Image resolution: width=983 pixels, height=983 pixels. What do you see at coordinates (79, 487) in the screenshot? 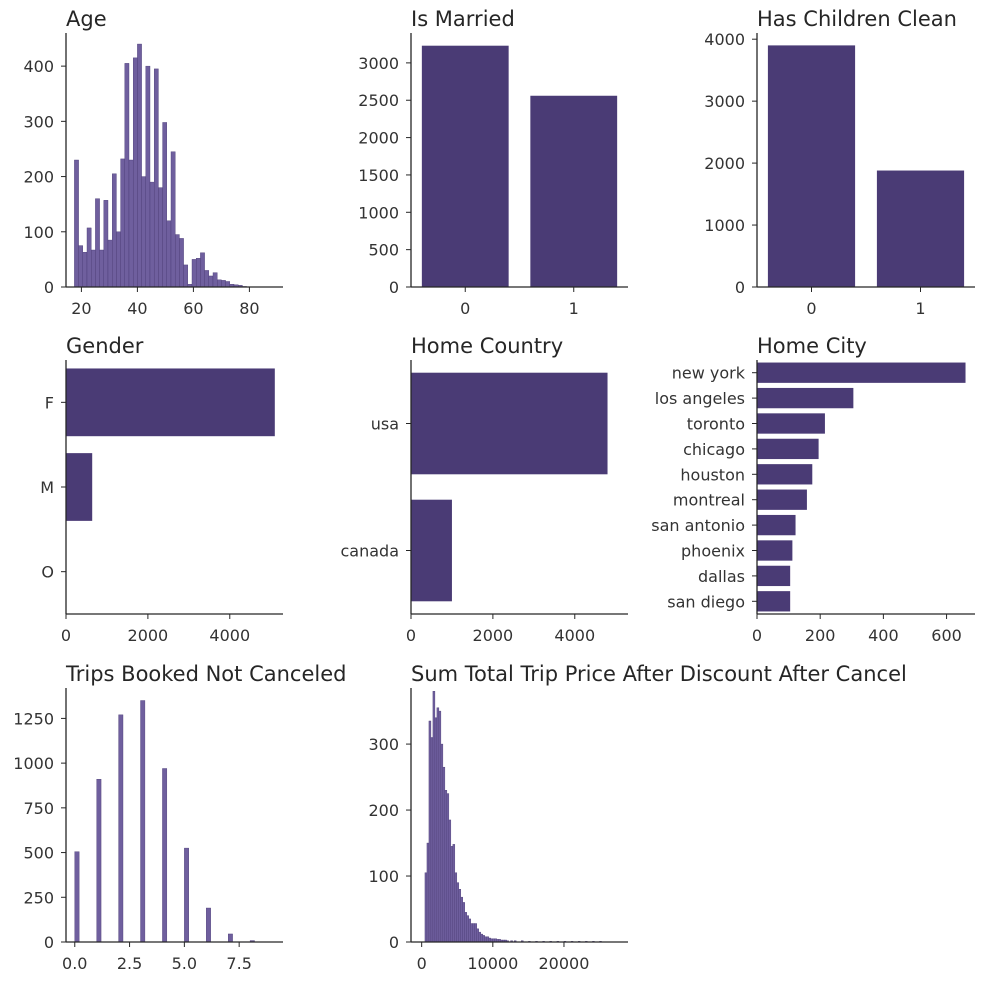
I see `gender-bar` at bounding box center [79, 487].